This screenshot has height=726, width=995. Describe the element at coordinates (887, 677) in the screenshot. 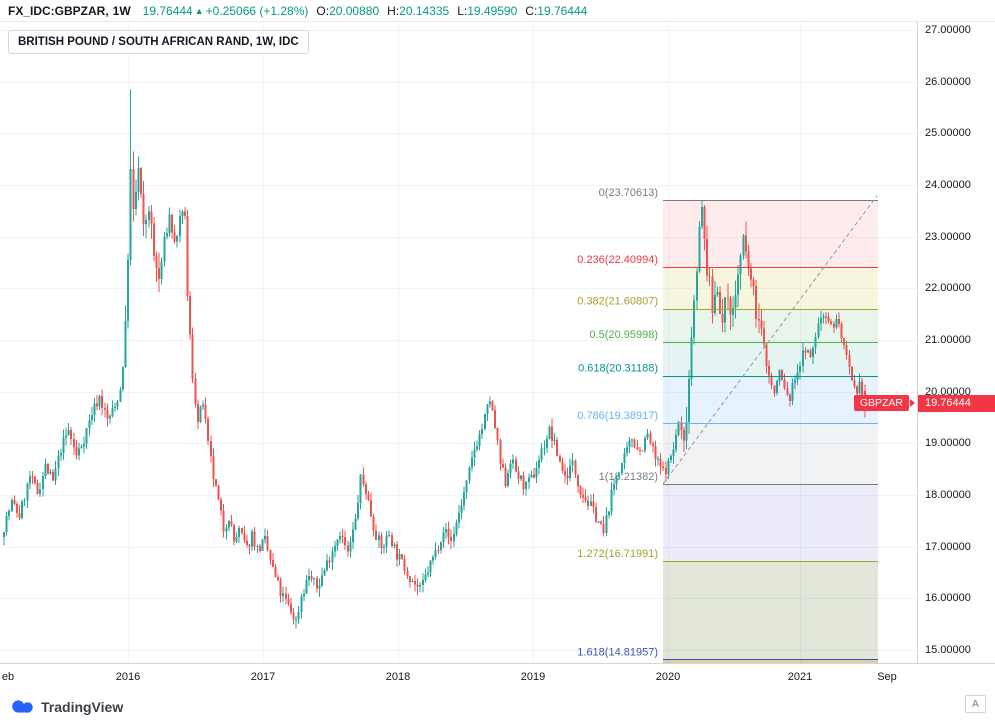

I see `time-tick-label: Sep` at that location.